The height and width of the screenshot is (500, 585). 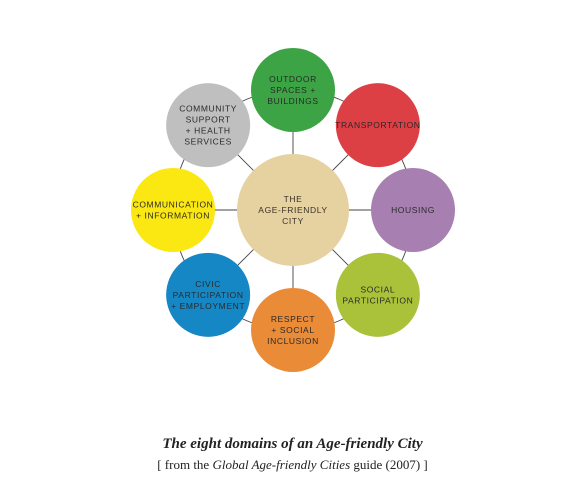 I want to click on domain-label-line: + SOCIAL, so click(x=292, y=330).